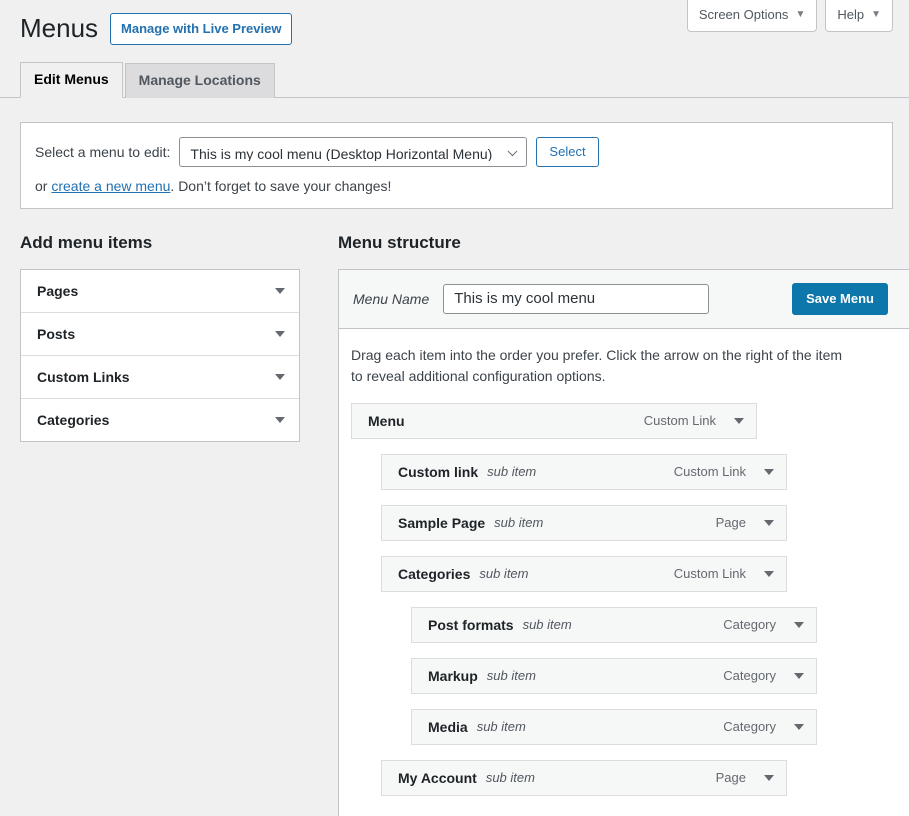 Image resolution: width=909 pixels, height=816 pixels. What do you see at coordinates (391, 298) in the screenshot?
I see `menu-name-label: Menu Name` at bounding box center [391, 298].